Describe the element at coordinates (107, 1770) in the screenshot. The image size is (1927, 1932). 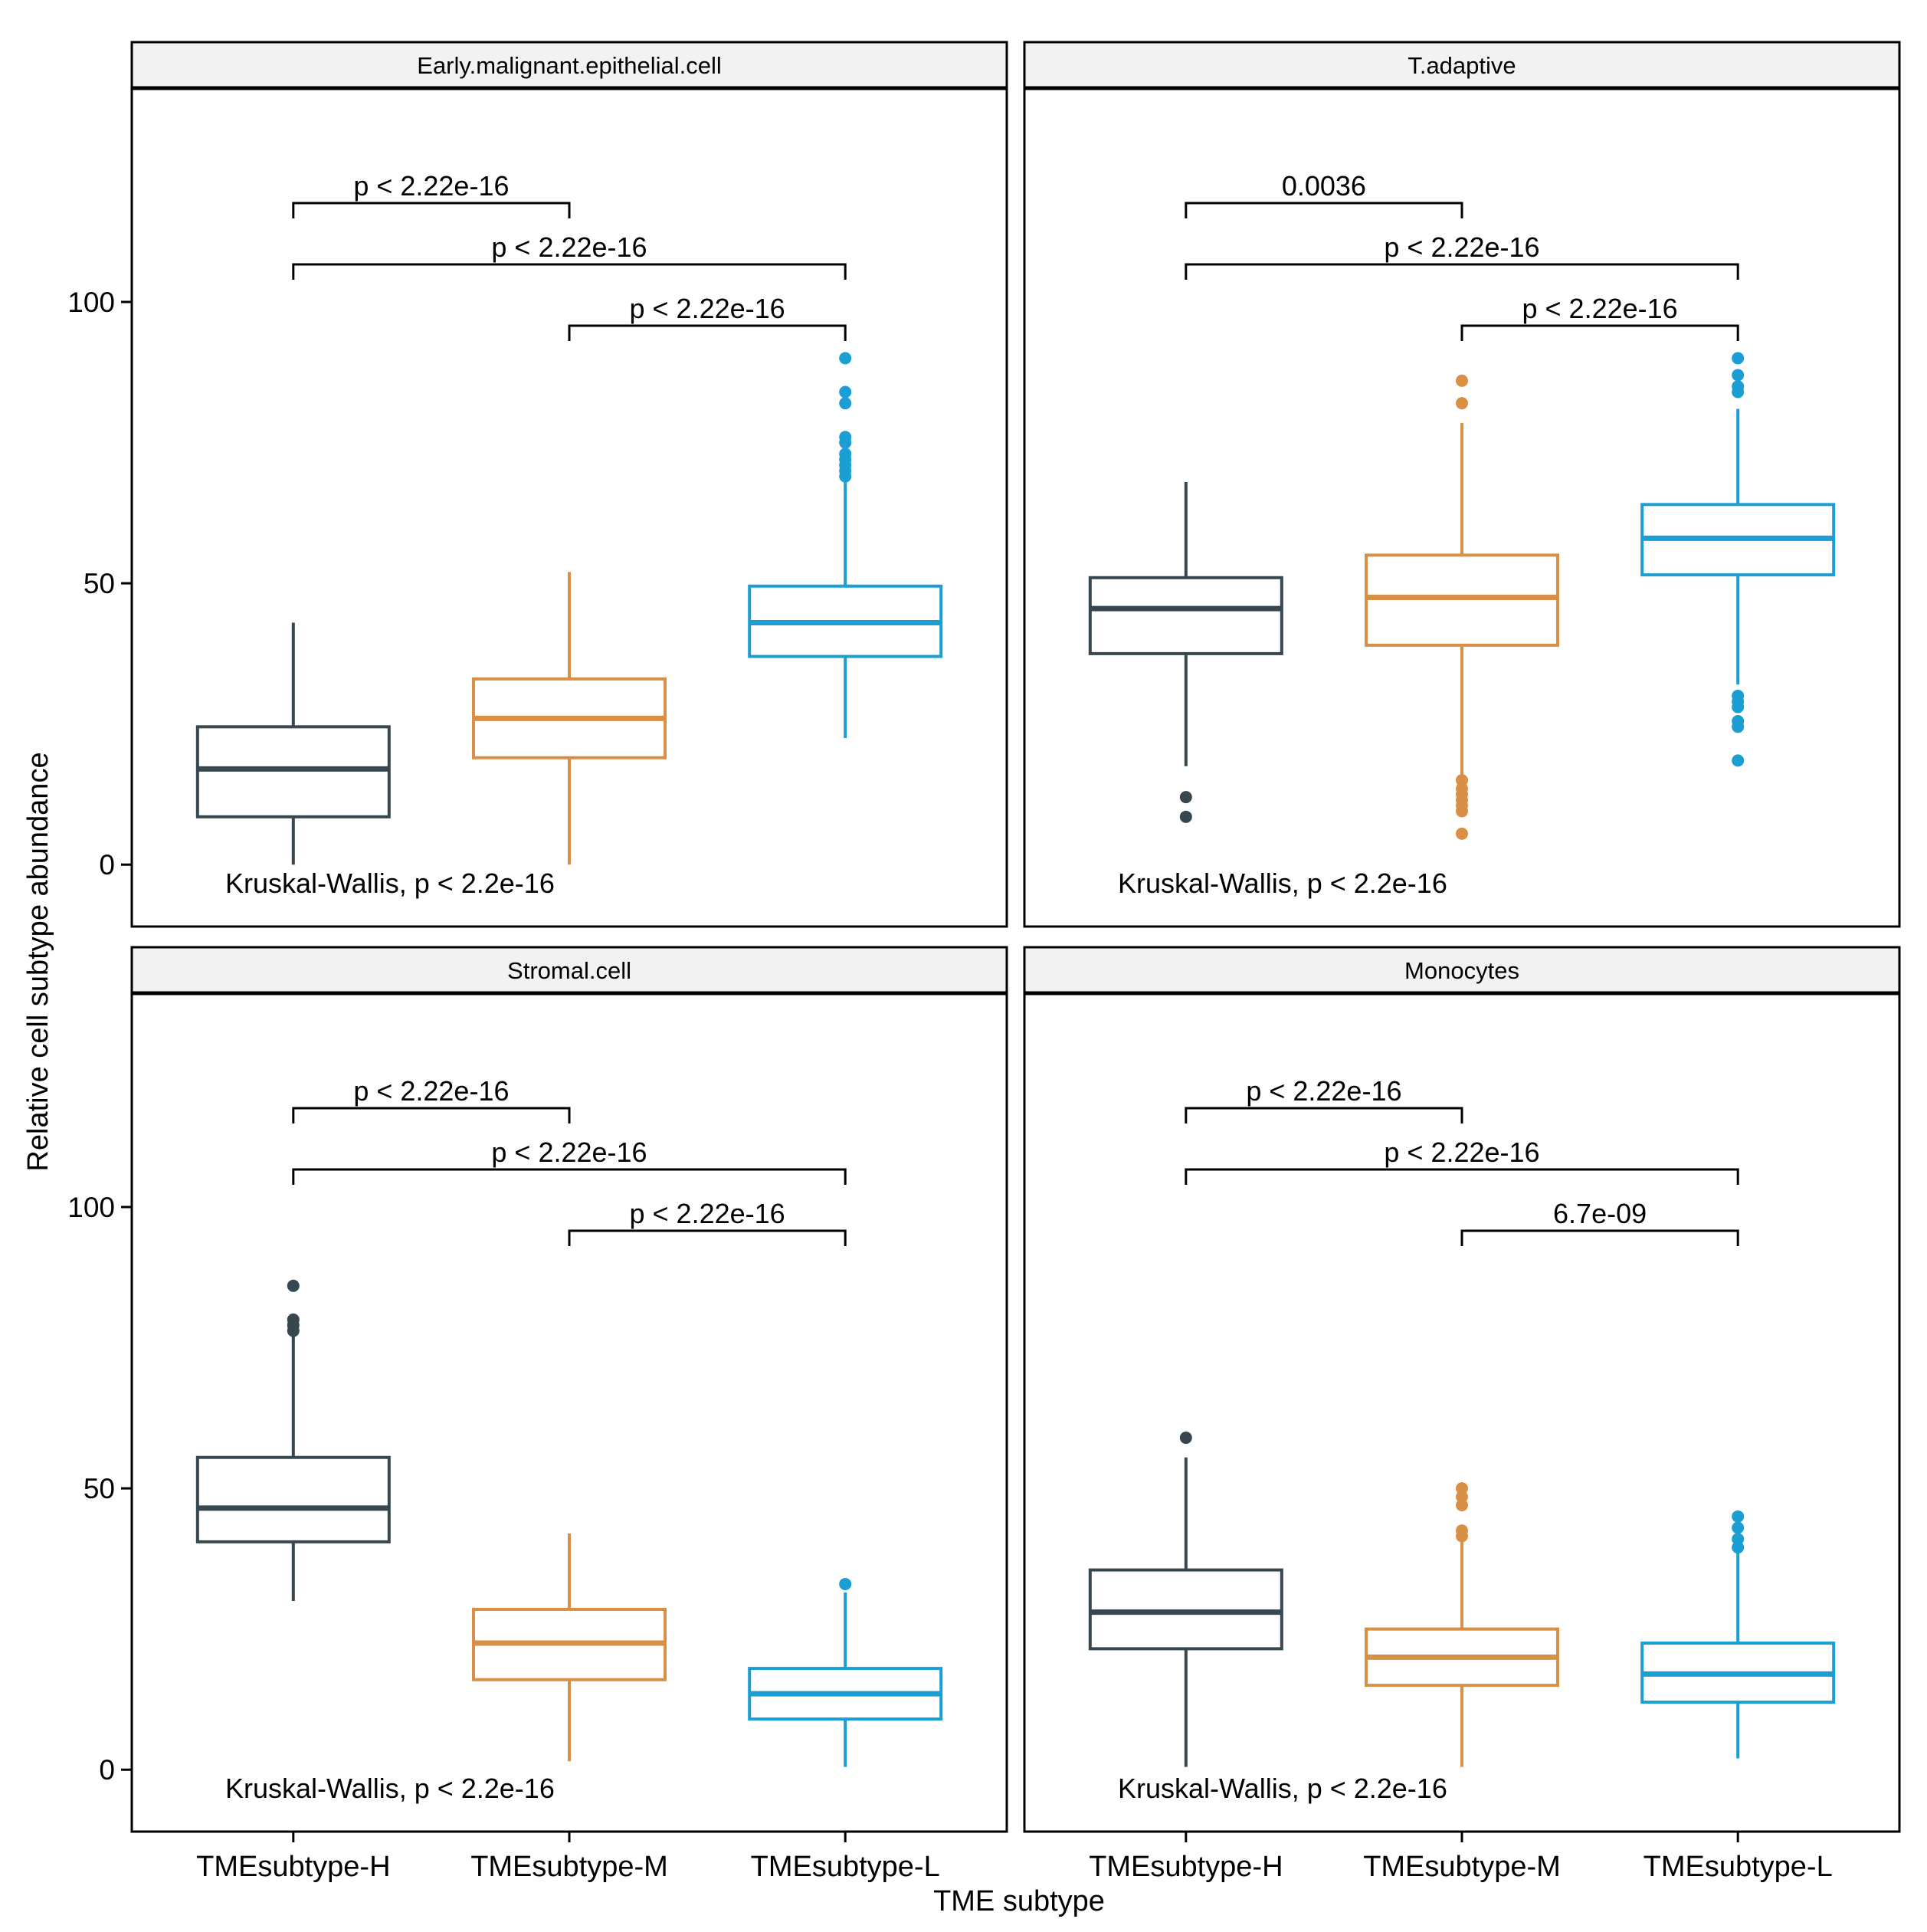
I see `y-tick-label: 0` at that location.